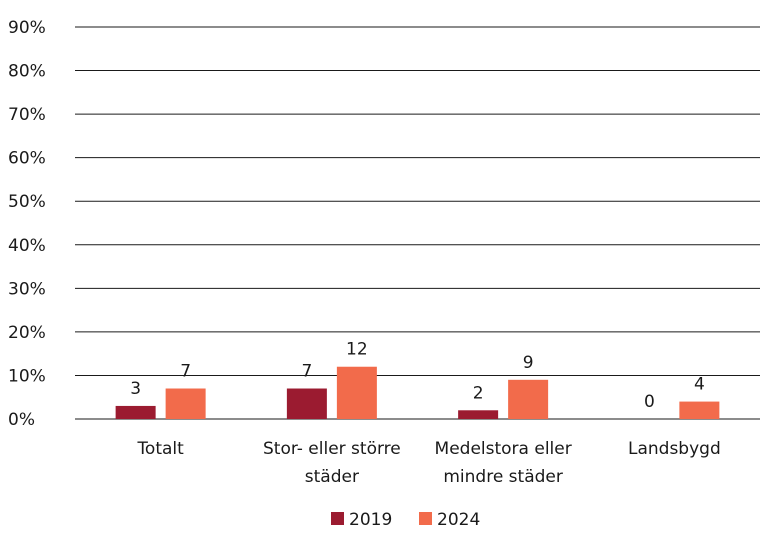  What do you see at coordinates (27, 115) in the screenshot?
I see `y-tick-label: 70%` at bounding box center [27, 115].